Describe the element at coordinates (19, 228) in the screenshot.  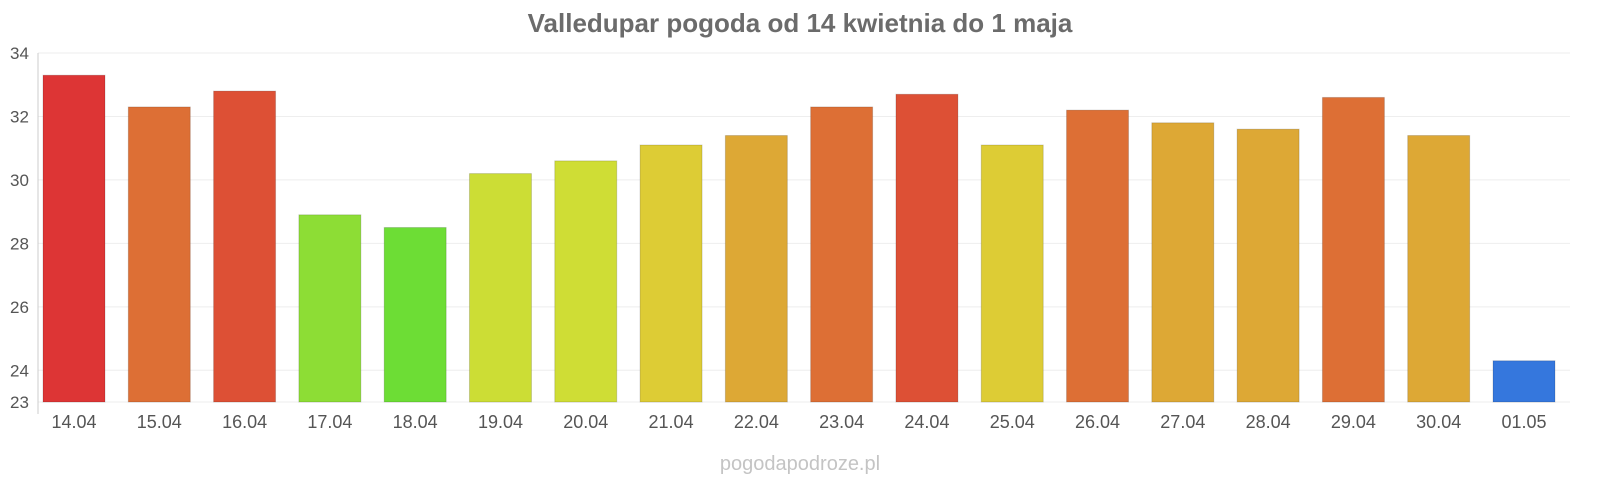
I see `y-axis-ticks: 23 24 26 28 30 32 34` at that location.